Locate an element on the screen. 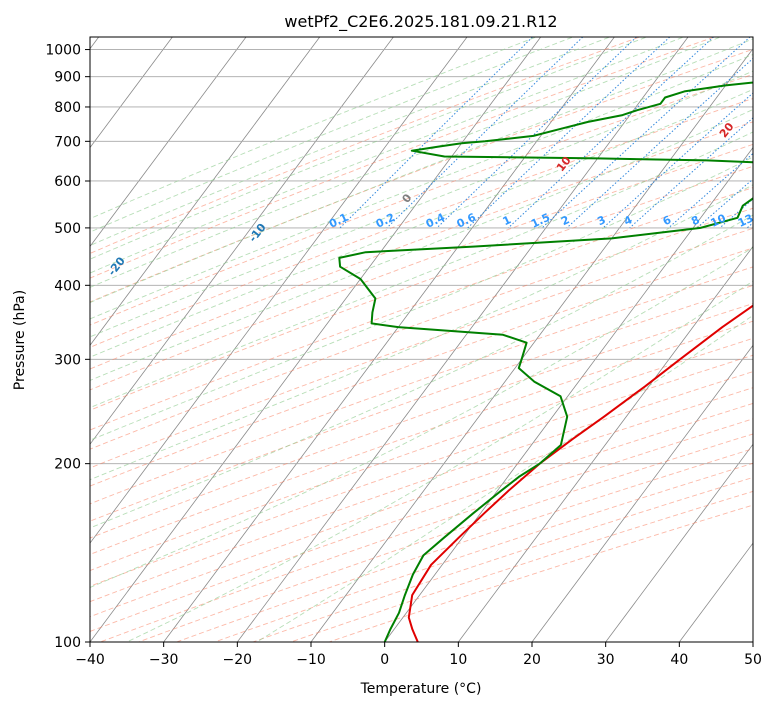 The height and width of the screenshot is (708, 775). y-tick-label: 900 is located at coordinates (67, 78).